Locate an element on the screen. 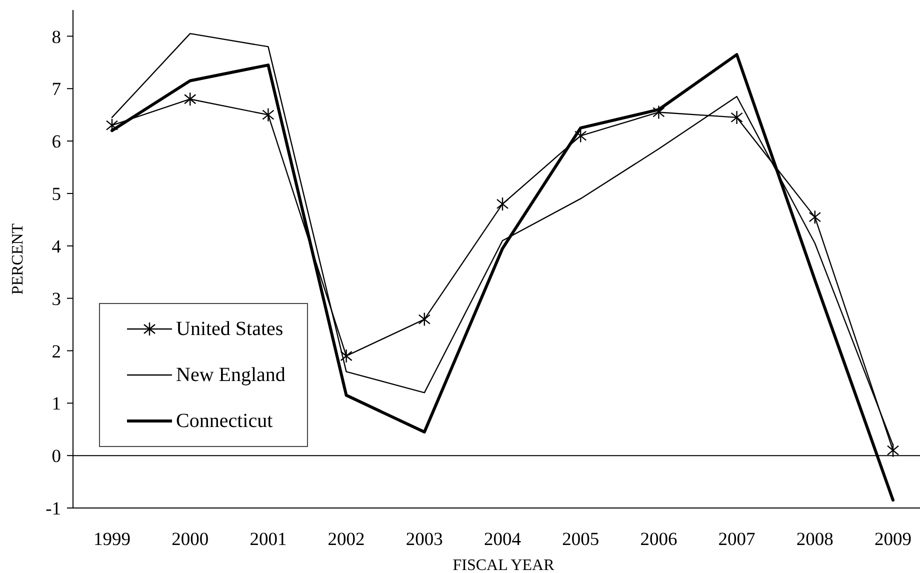  x-tick-label: 2004 is located at coordinates (502, 540).